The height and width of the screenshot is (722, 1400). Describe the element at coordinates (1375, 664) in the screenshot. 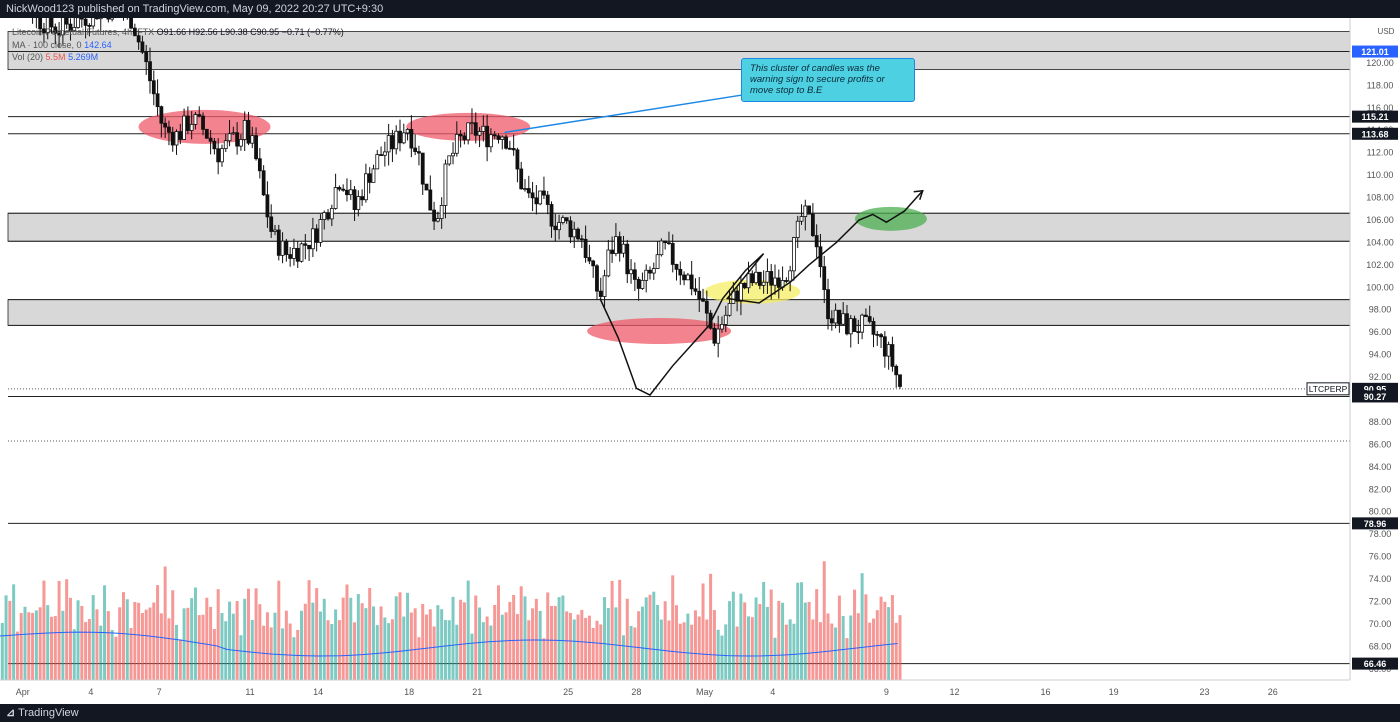

I see `price-label: 66.46` at that location.